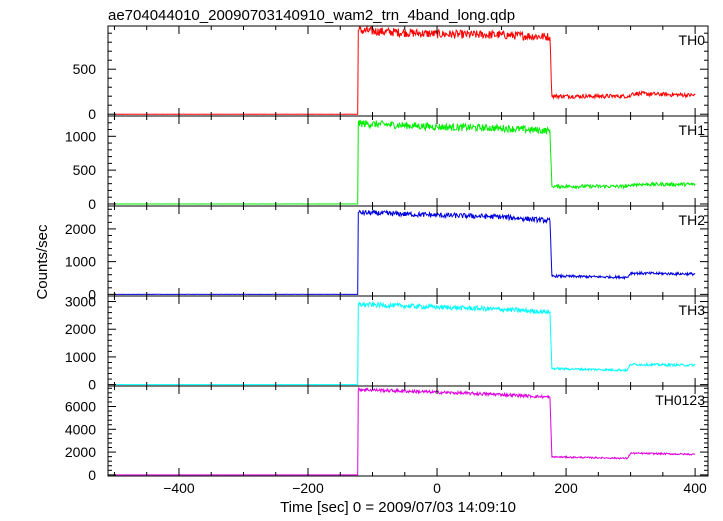 The height and width of the screenshot is (521, 723). What do you see at coordinates (405, 343) in the screenshot?
I see `series-line-th3` at bounding box center [405, 343].